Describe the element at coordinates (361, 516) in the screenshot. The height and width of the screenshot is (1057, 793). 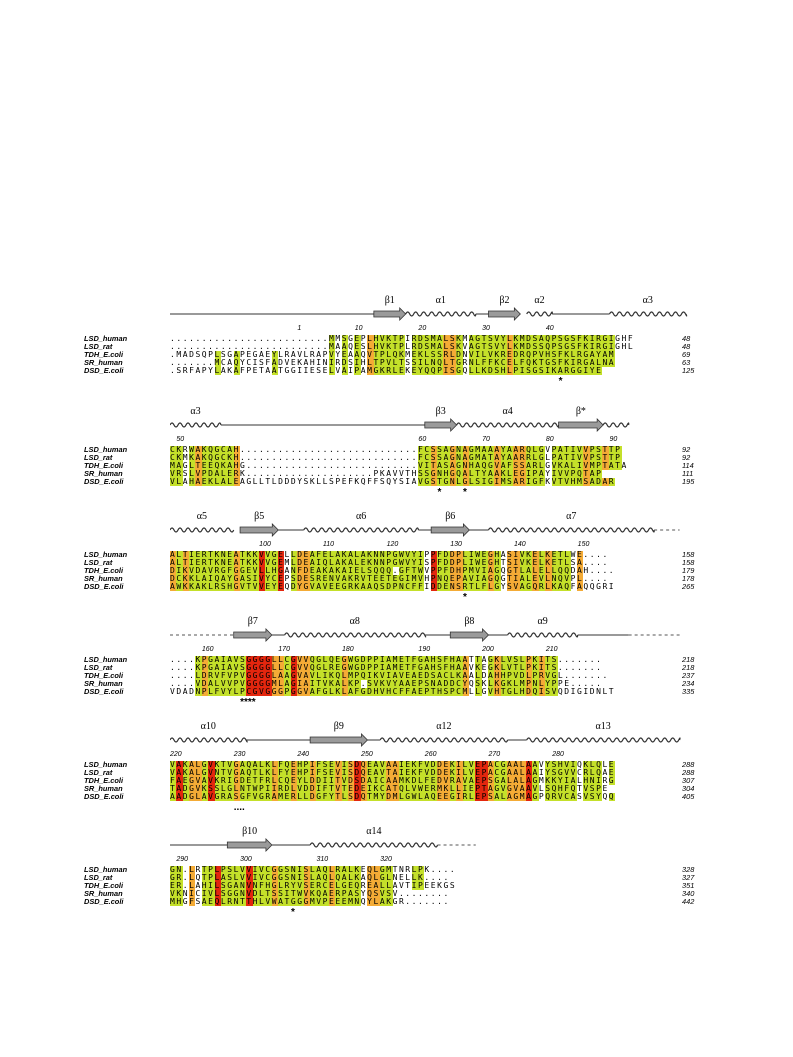
I see `ss-element-label: α6` at that location.